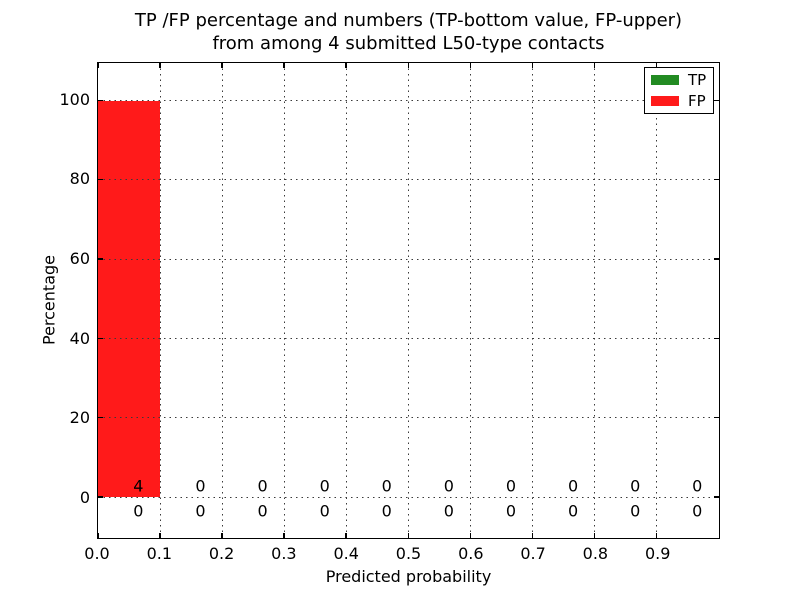 The height and width of the screenshot is (600, 800). What do you see at coordinates (79, 259) in the screenshot?
I see `ytick-label-60: 60` at bounding box center [79, 259].